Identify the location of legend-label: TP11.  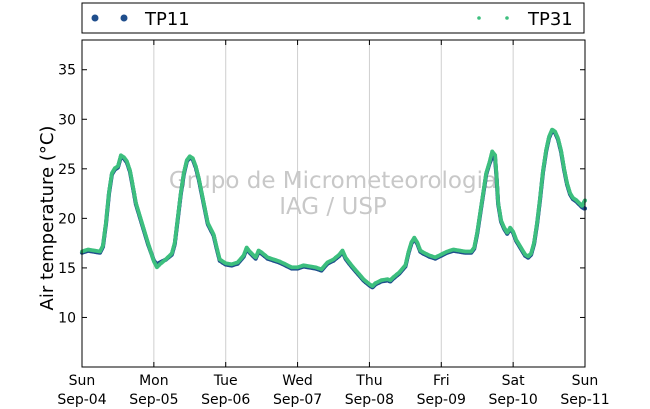
(167, 19).